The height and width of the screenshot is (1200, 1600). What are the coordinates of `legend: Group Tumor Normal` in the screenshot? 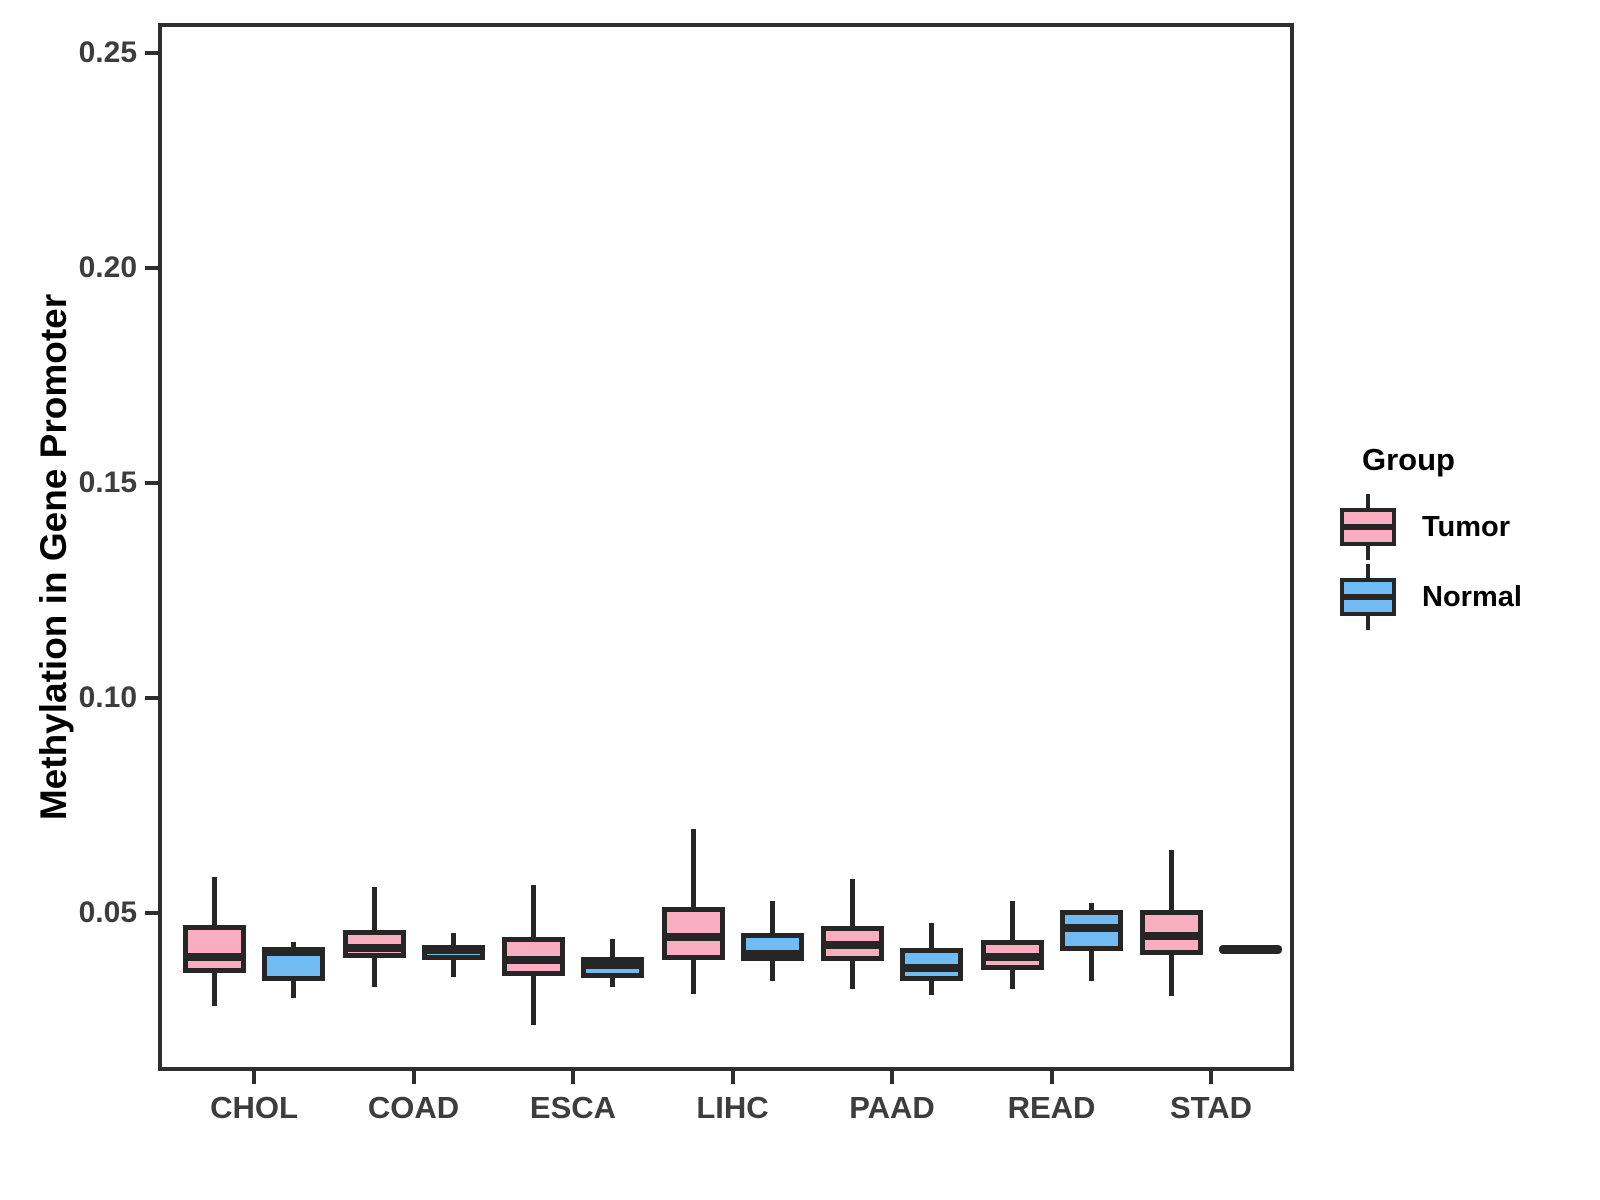 It's located at (1462, 538).